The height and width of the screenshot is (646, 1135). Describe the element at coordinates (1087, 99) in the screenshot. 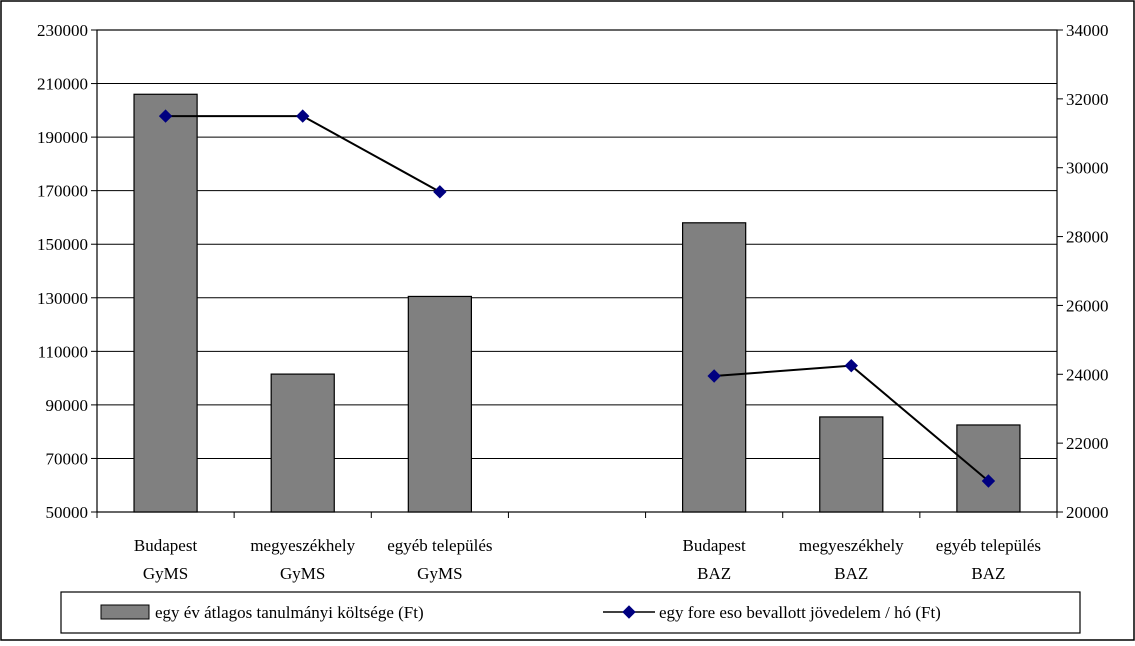

I see `right-axis-tick-label: 32000` at that location.